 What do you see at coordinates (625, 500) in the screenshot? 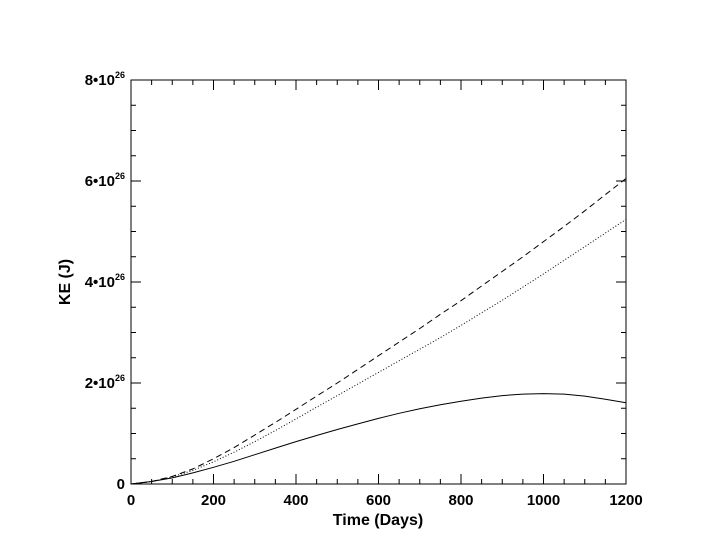
I see `x-tick-label: 1200` at bounding box center [625, 500].